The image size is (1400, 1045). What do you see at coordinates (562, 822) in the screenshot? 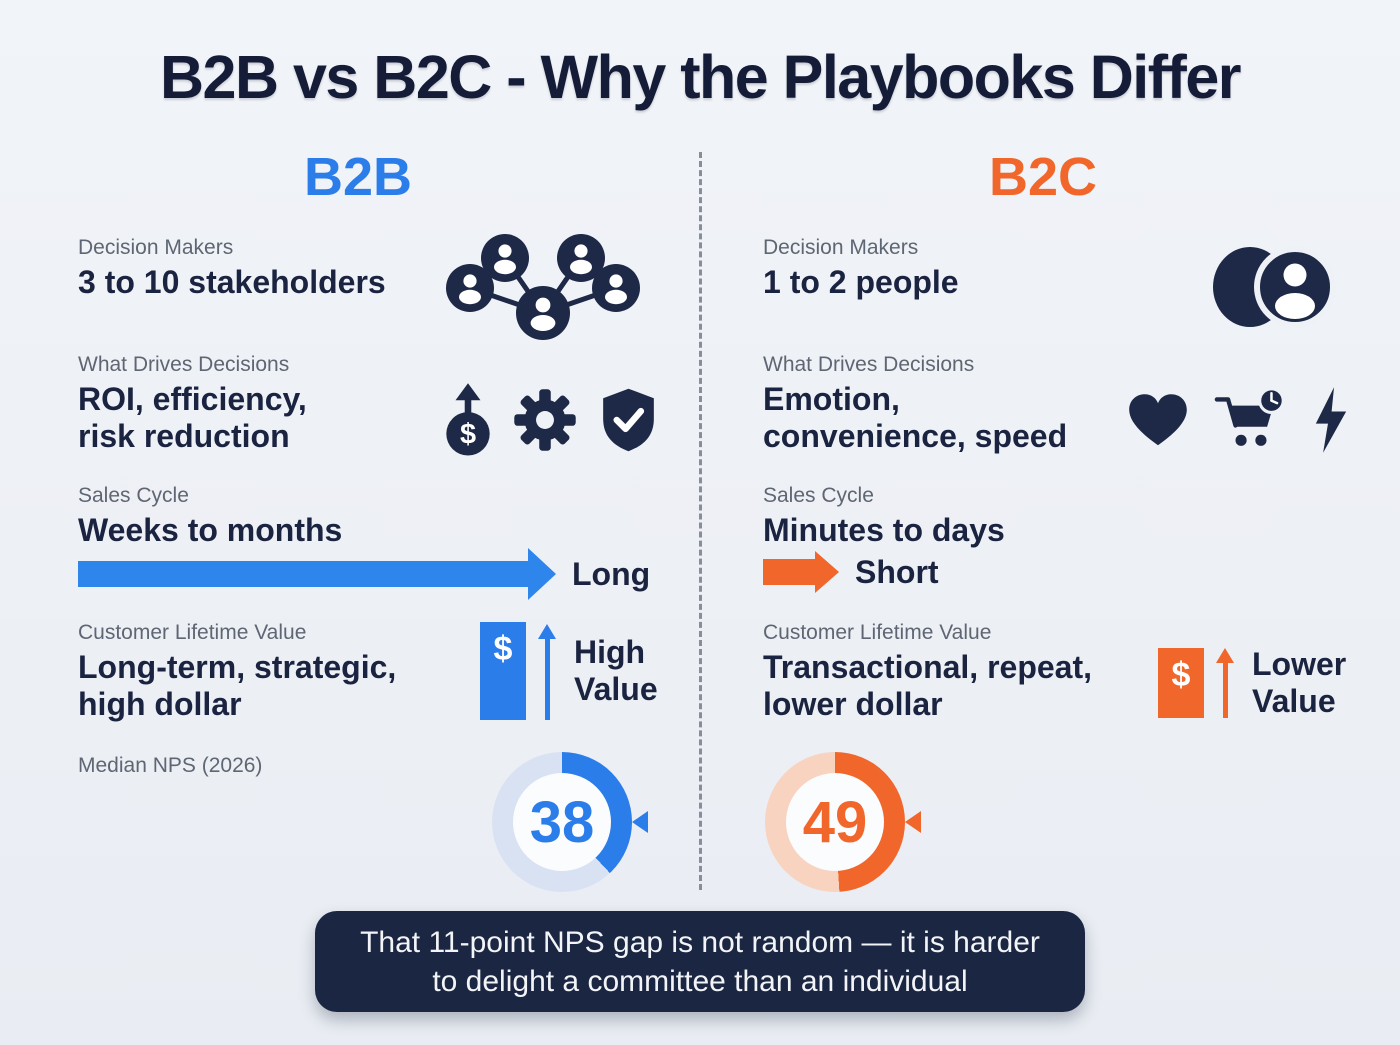
I see `b2b-nps-value: 38` at bounding box center [562, 822].